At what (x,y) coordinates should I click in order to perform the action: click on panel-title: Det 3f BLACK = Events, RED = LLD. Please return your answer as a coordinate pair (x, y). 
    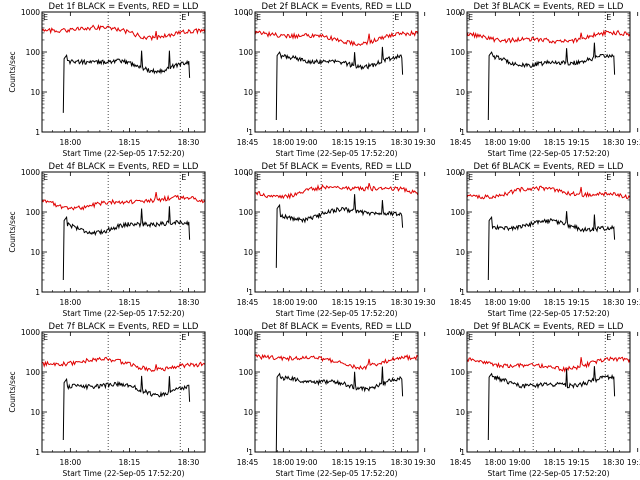
    Looking at the image, I should click on (549, 7).